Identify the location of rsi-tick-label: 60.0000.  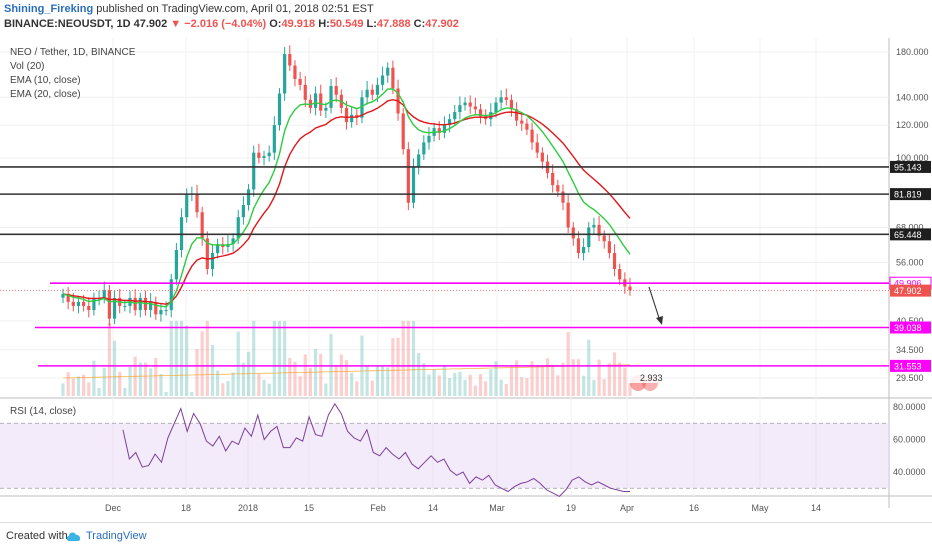
(909, 440).